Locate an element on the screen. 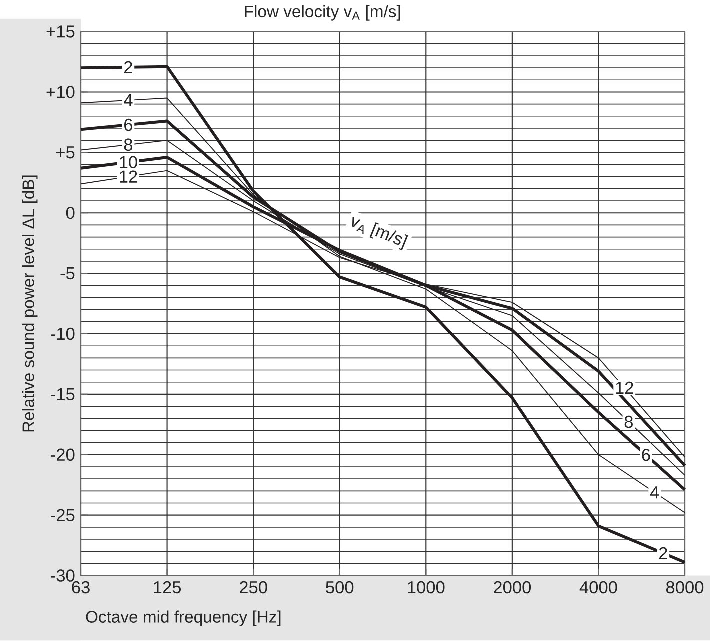 This screenshot has width=710, height=641. x-tick-label: 2000 is located at coordinates (513, 587).